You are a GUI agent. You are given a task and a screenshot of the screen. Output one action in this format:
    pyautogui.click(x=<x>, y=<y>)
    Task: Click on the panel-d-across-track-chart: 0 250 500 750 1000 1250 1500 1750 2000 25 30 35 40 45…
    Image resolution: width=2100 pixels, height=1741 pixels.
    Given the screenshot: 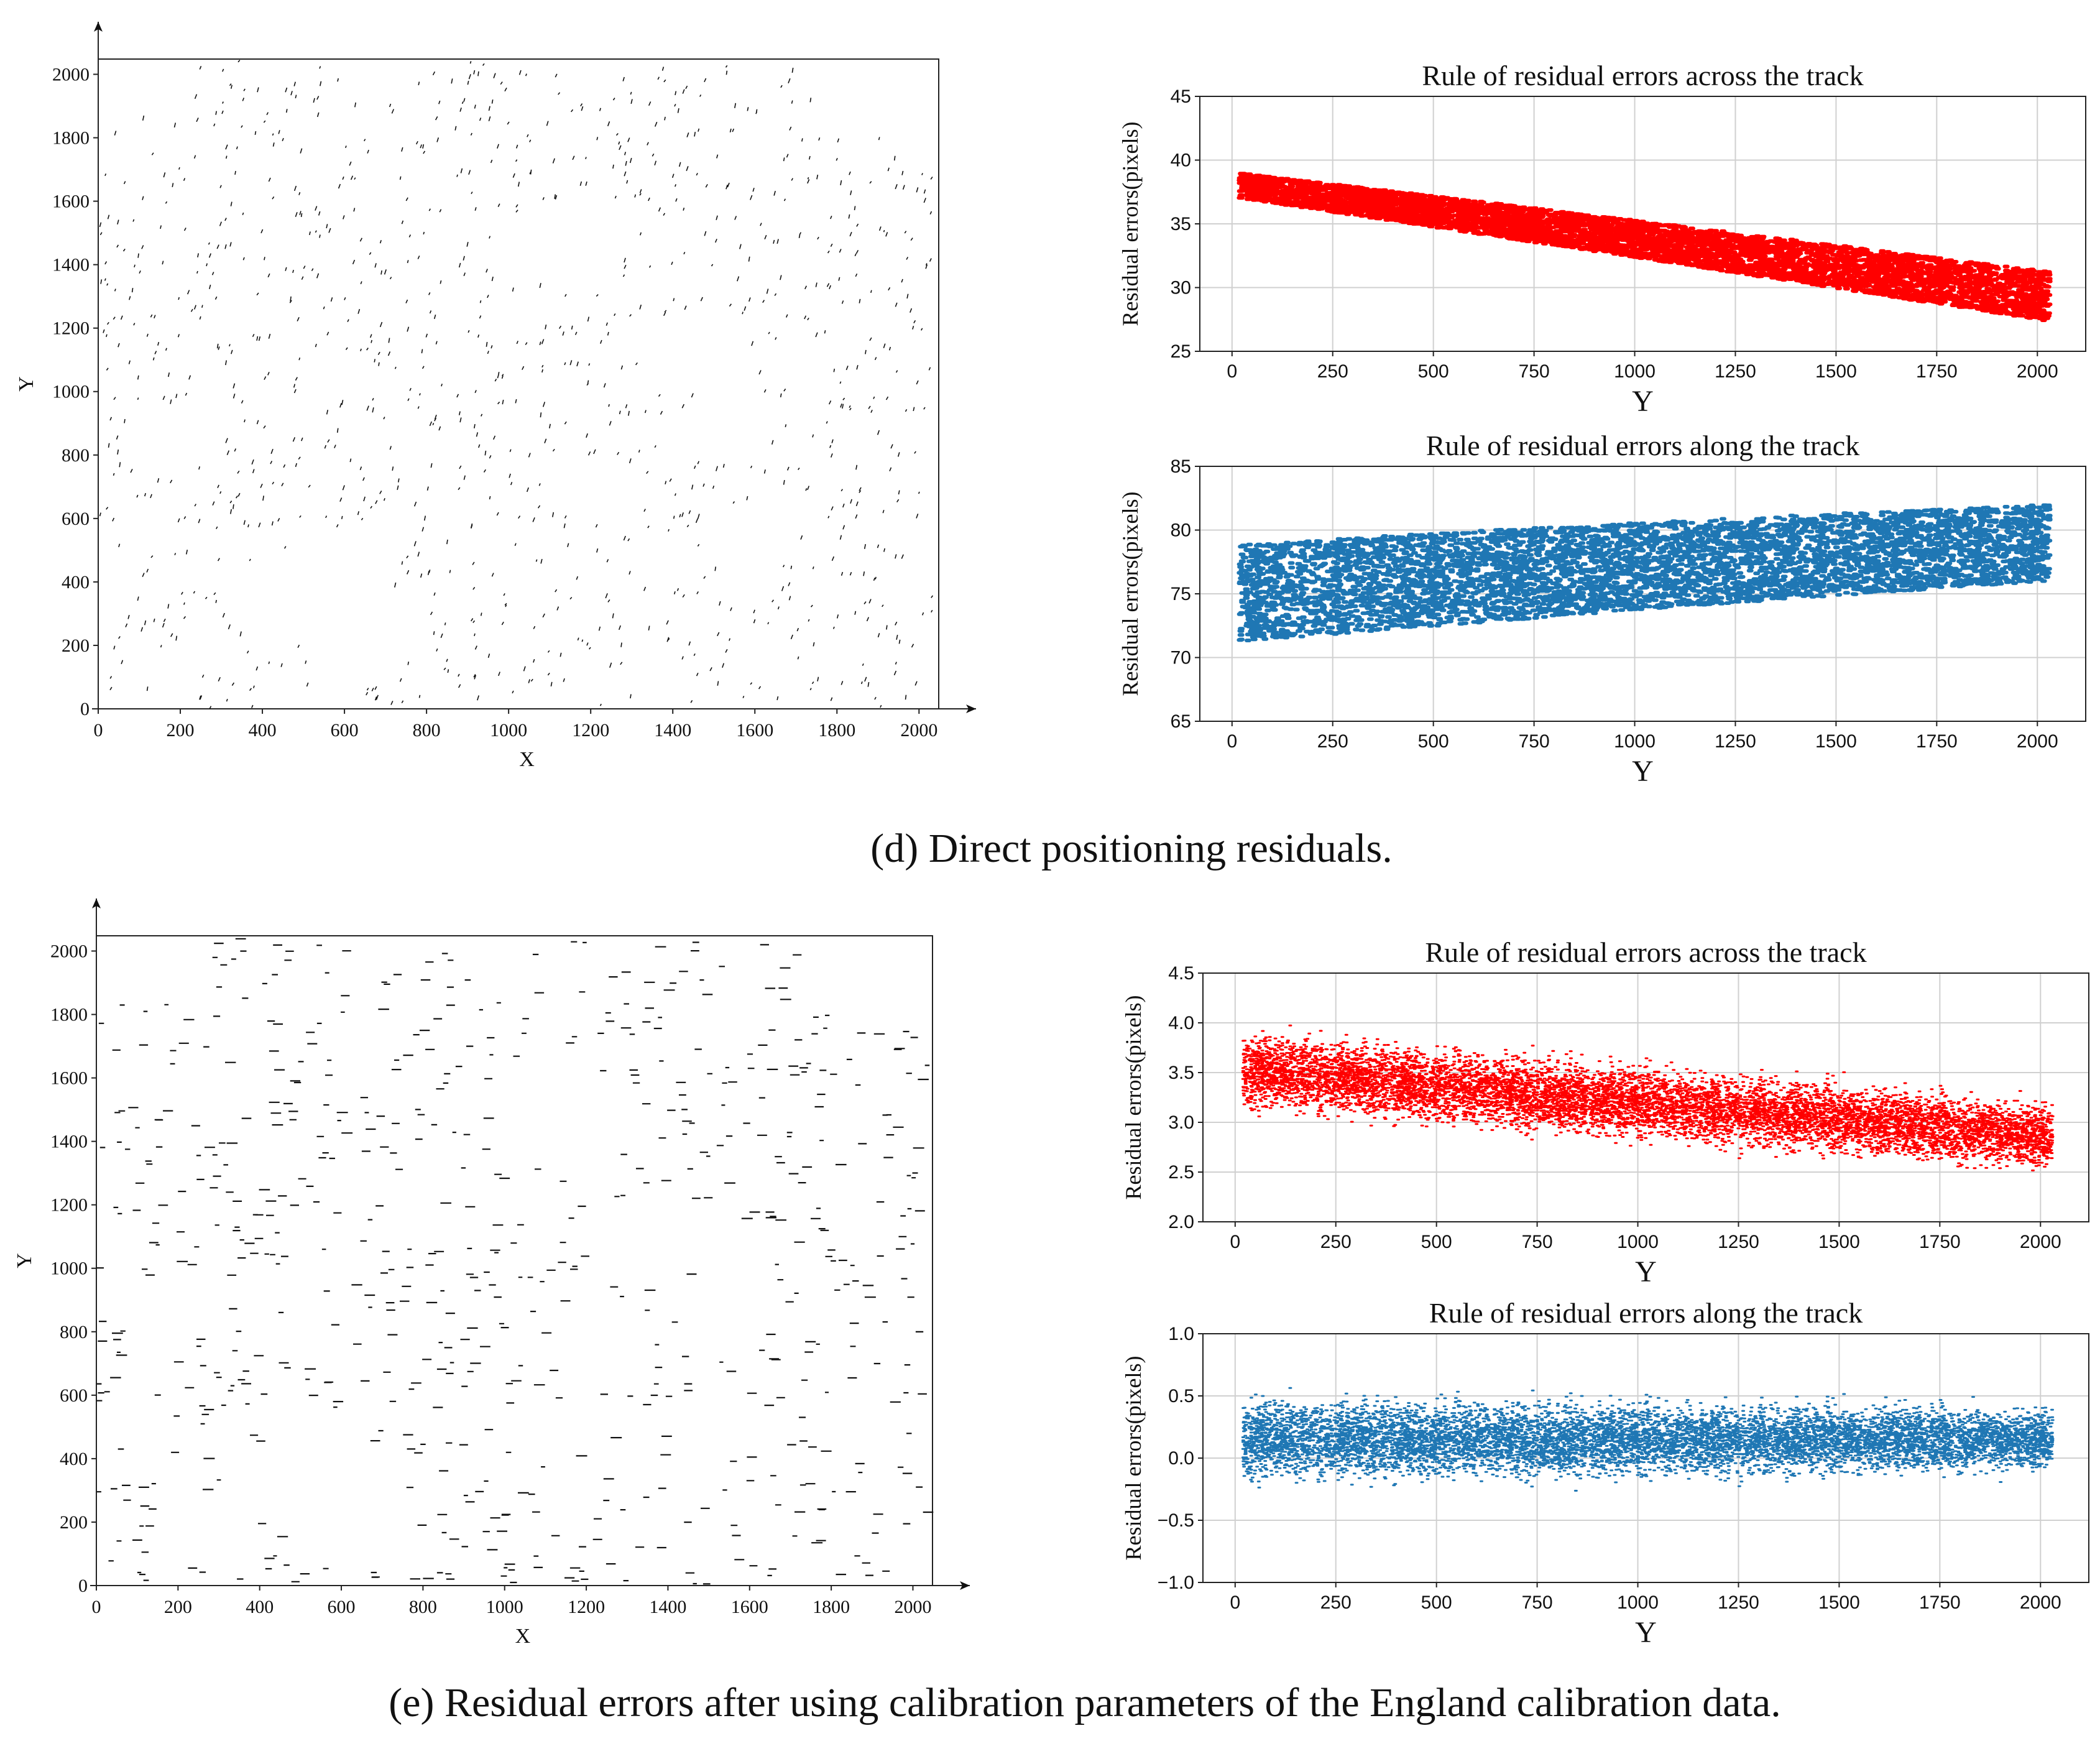 What is the action you would take?
    pyautogui.click(x=1602, y=239)
    